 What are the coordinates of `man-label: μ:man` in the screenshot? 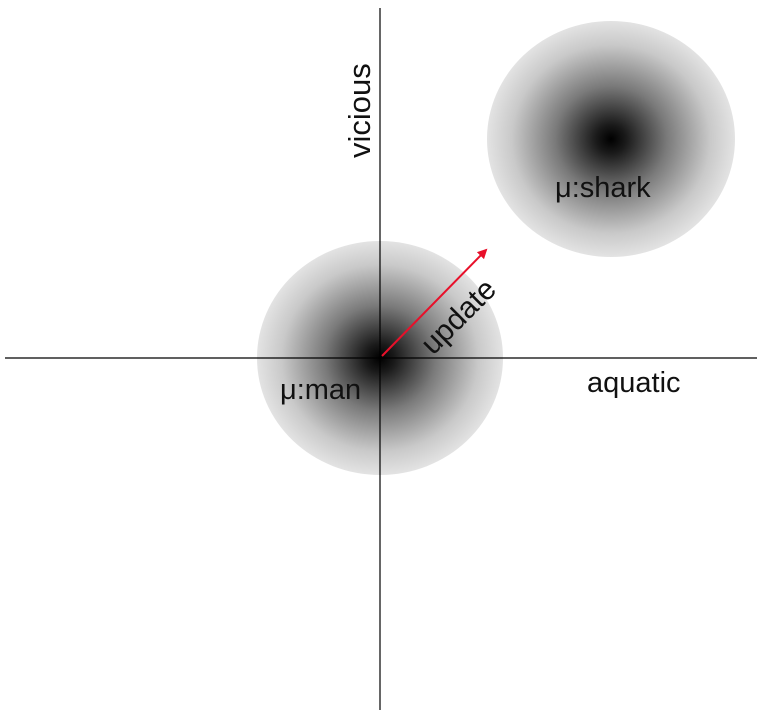 It's located at (320, 390).